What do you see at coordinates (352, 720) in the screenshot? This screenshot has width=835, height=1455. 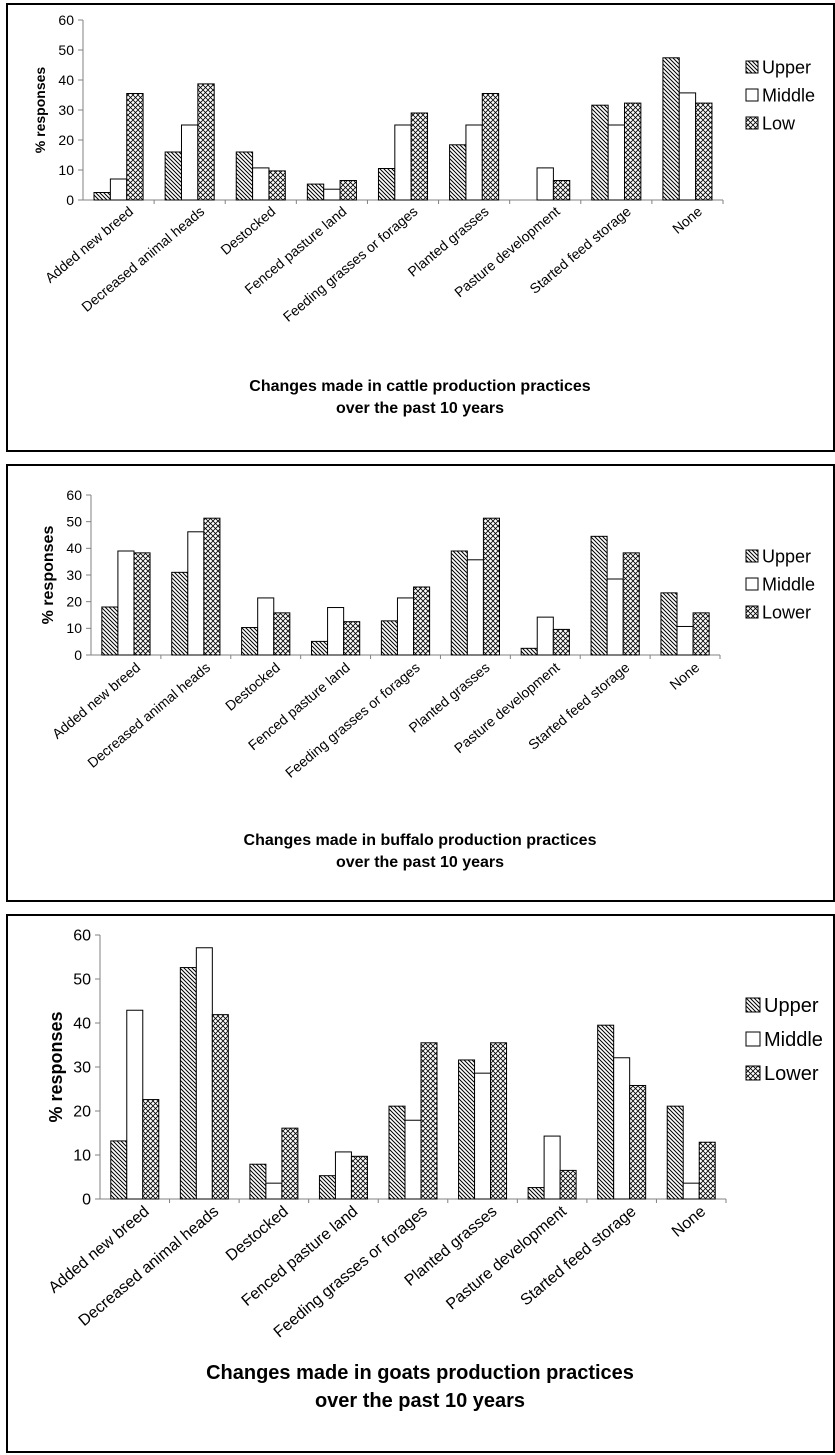 I see `x-tick-label-feeding-grasses-or-forages: Feeding grasses or forages` at bounding box center [352, 720].